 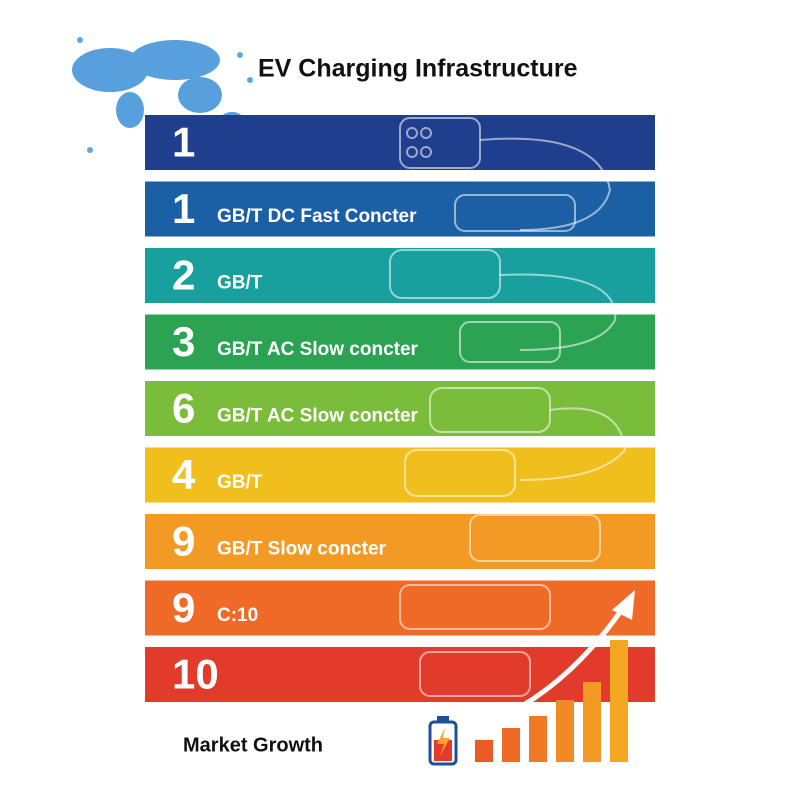 I want to click on footer-label: Market Growth, so click(x=253, y=745).